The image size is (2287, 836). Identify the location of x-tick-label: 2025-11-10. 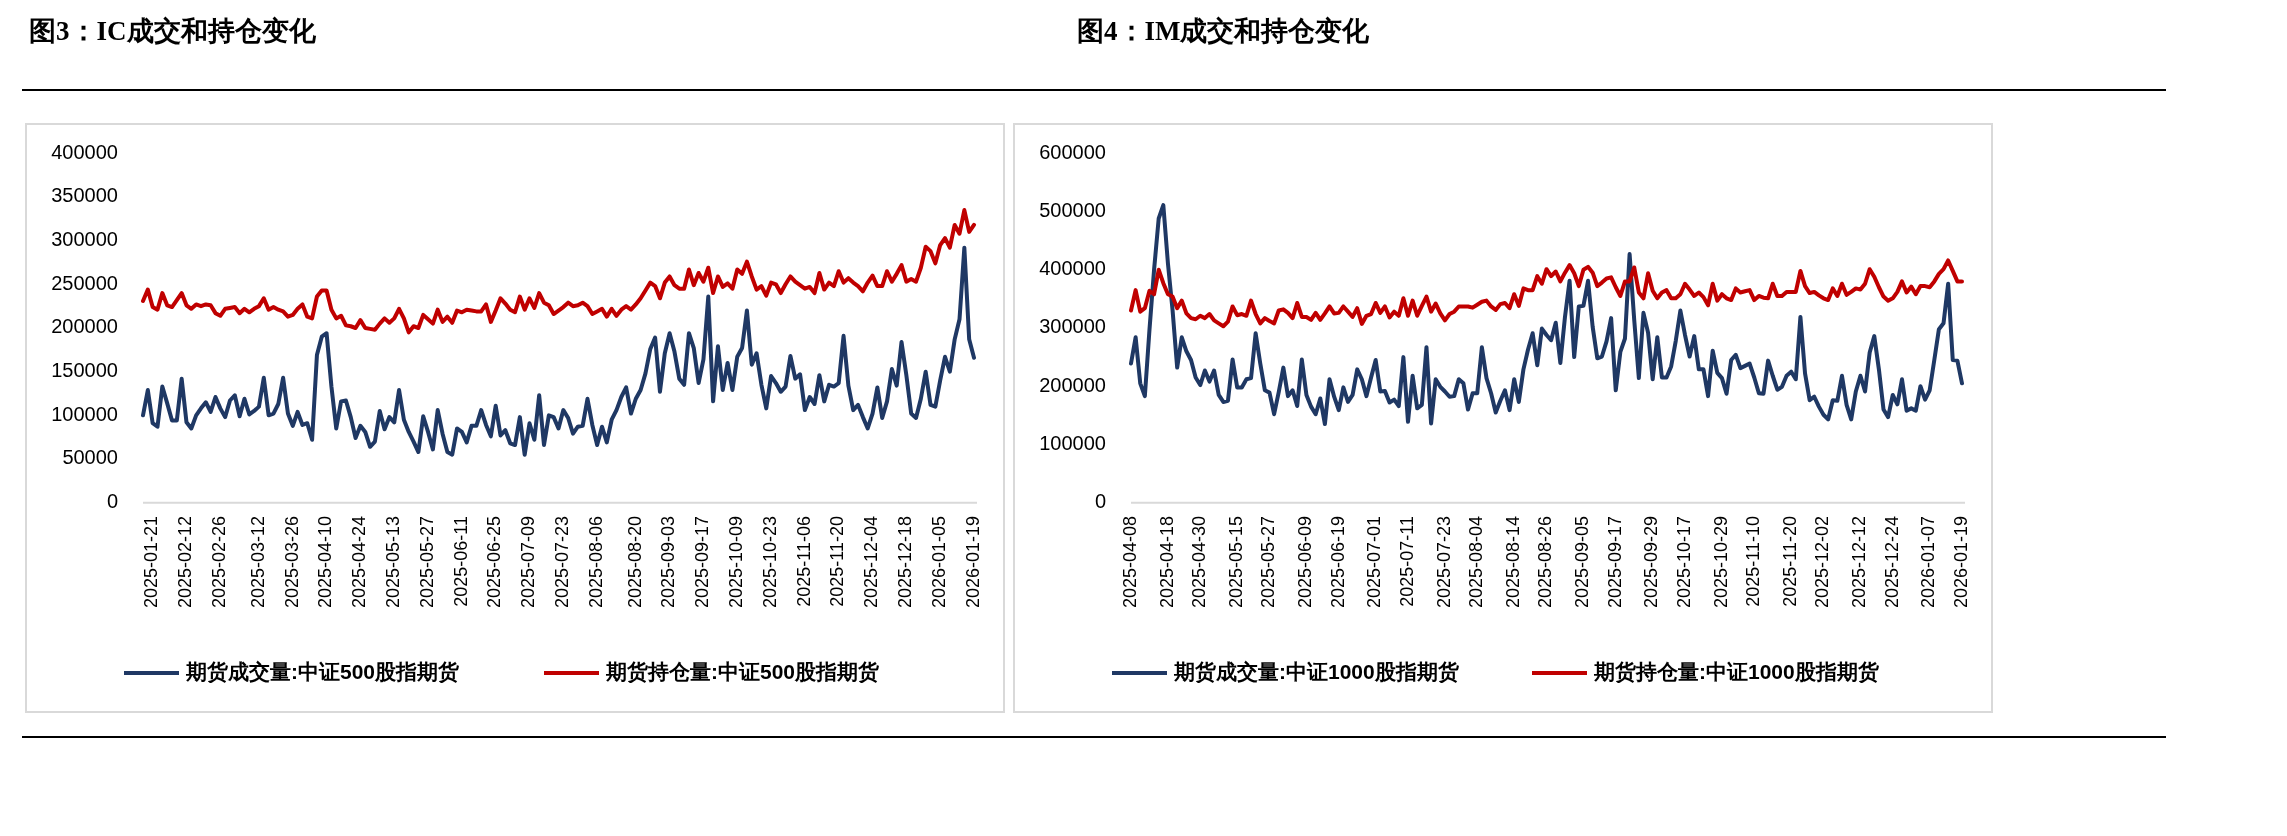
(1753, 561).